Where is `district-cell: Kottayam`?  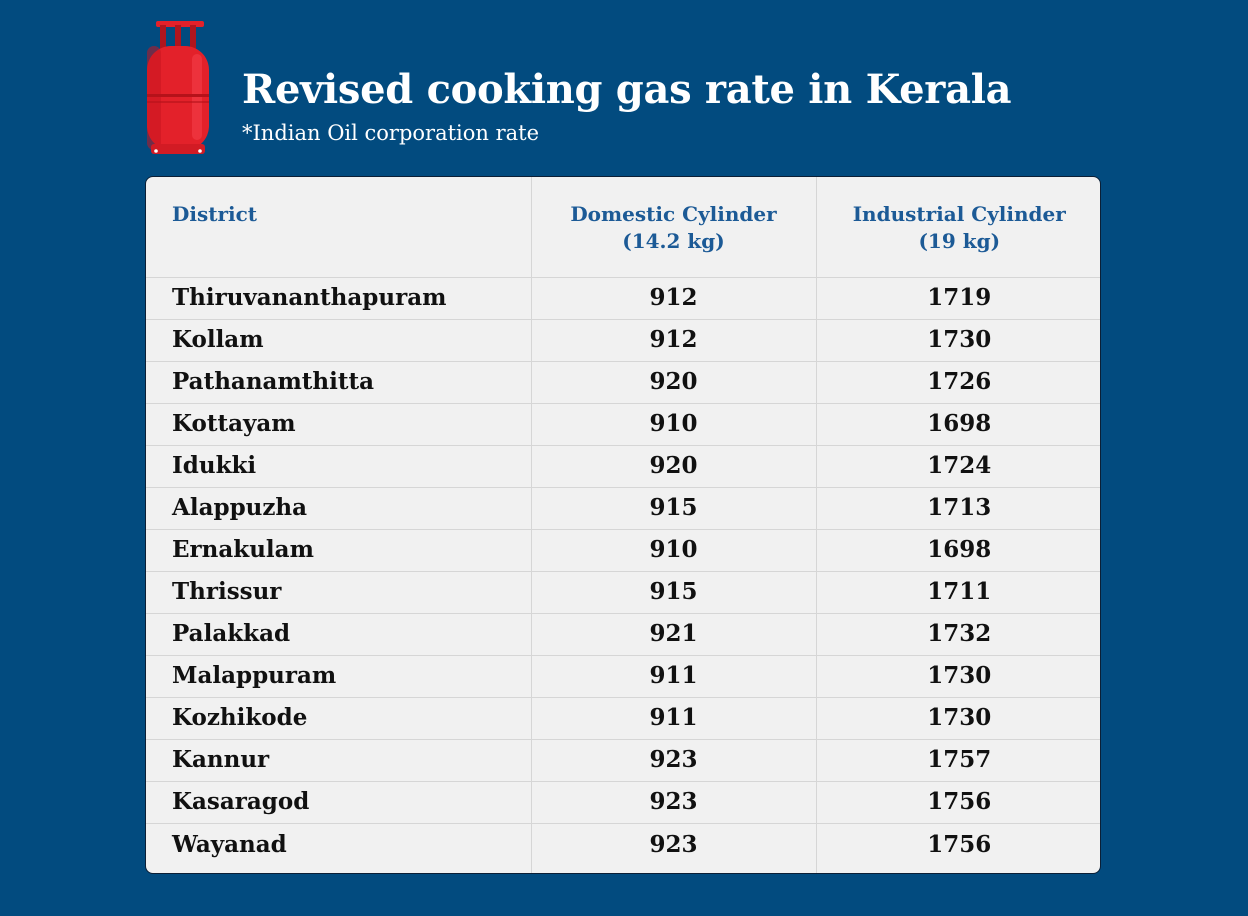
district-cell: Kottayam is located at coordinates (339, 423).